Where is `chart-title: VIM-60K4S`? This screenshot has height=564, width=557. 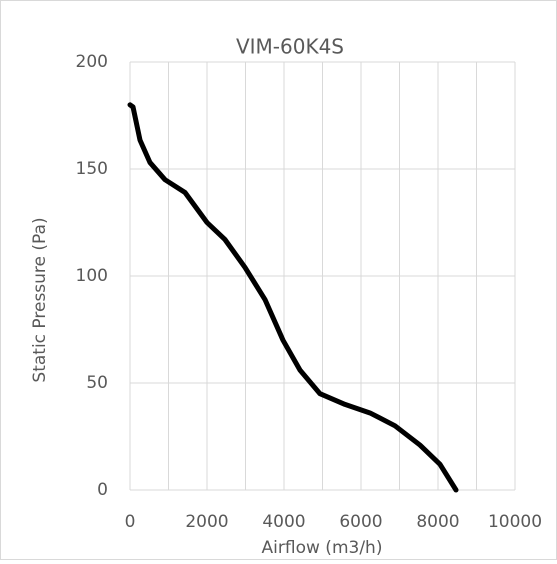 chart-title: VIM-60K4S is located at coordinates (290, 47).